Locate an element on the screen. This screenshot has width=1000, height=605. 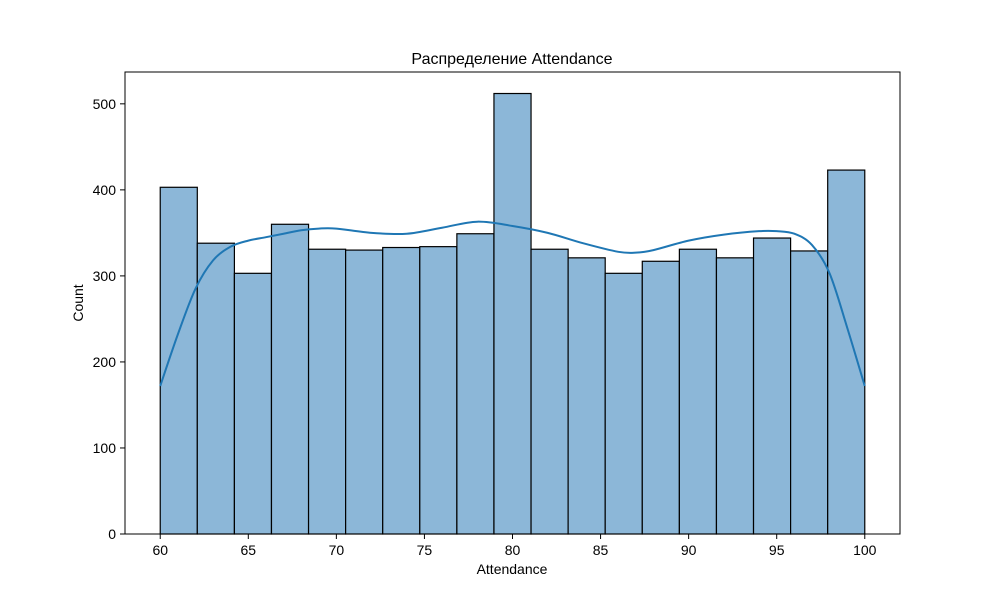
x-tick-label: 80 is located at coordinates (513, 550).